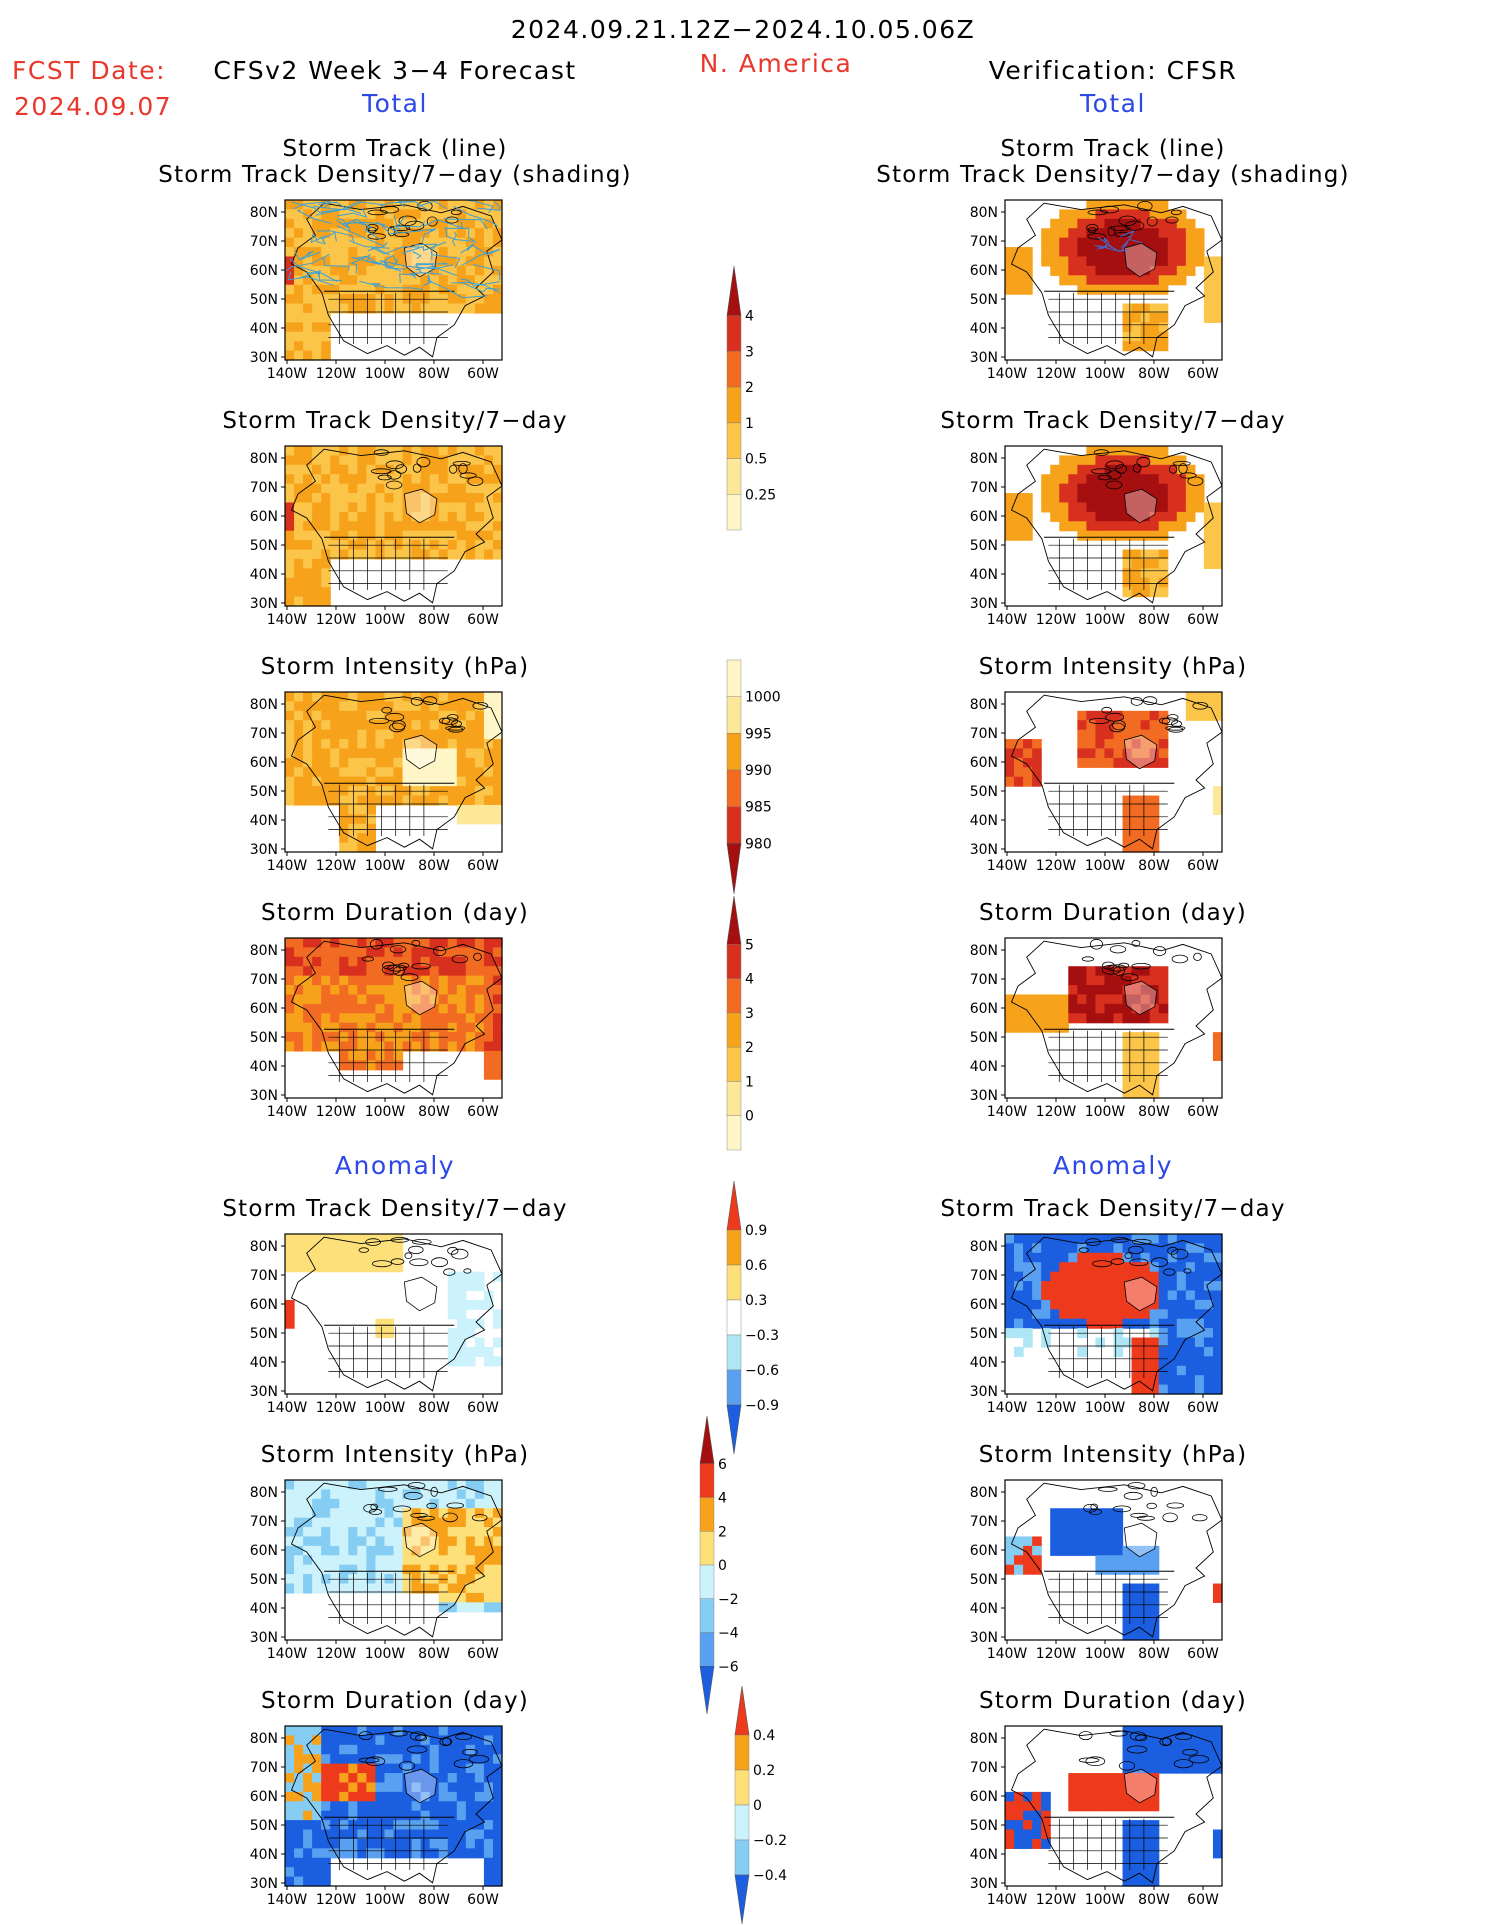 The height and width of the screenshot is (1925, 1487). Describe the element at coordinates (264, 1551) in the screenshot. I see `lat-label: 60N` at that location.